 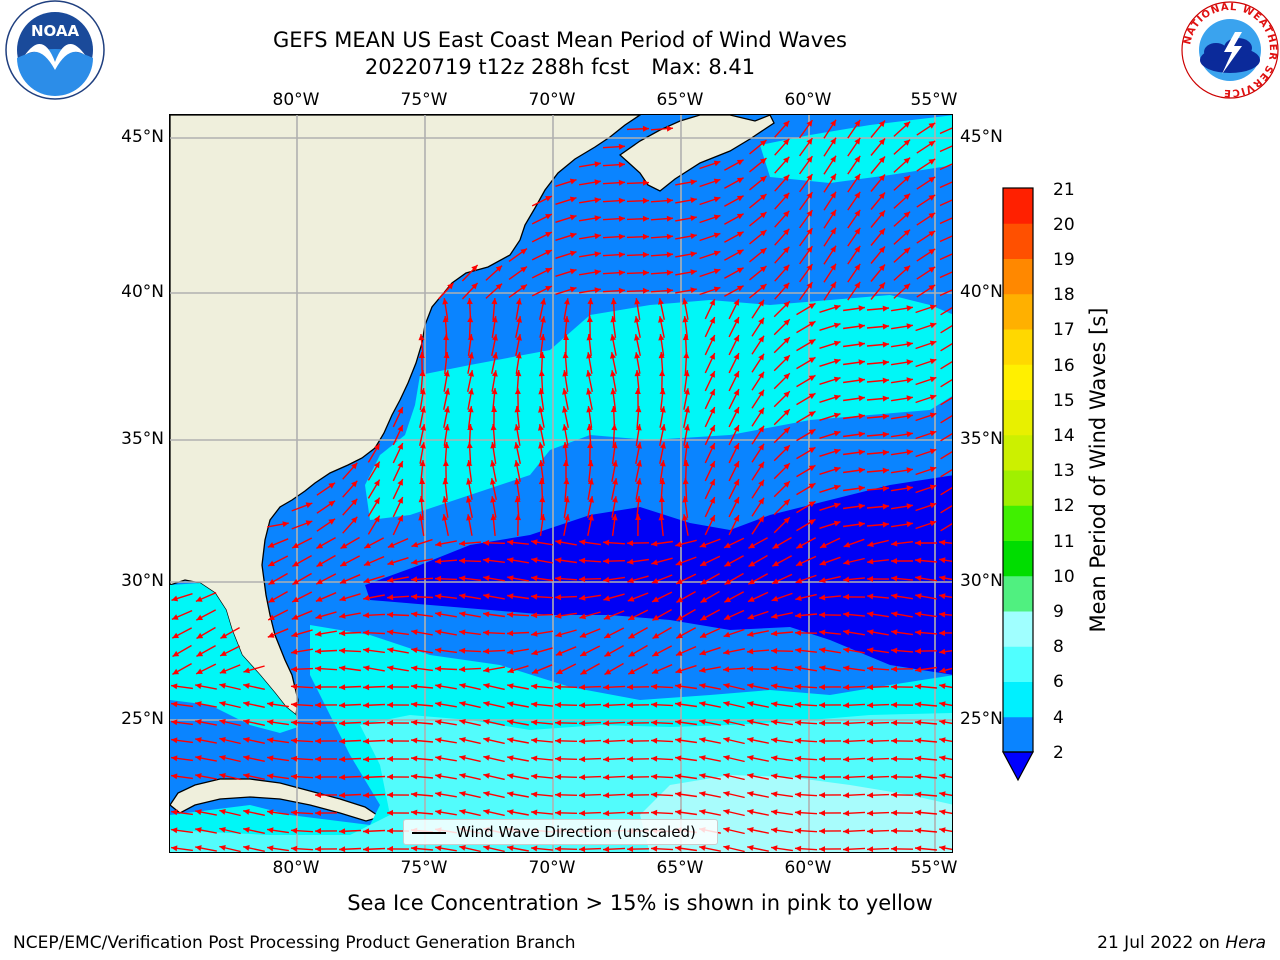 What do you see at coordinates (946, 455) in the screenshot?
I see `wave-direction-arrow` at bounding box center [946, 455].